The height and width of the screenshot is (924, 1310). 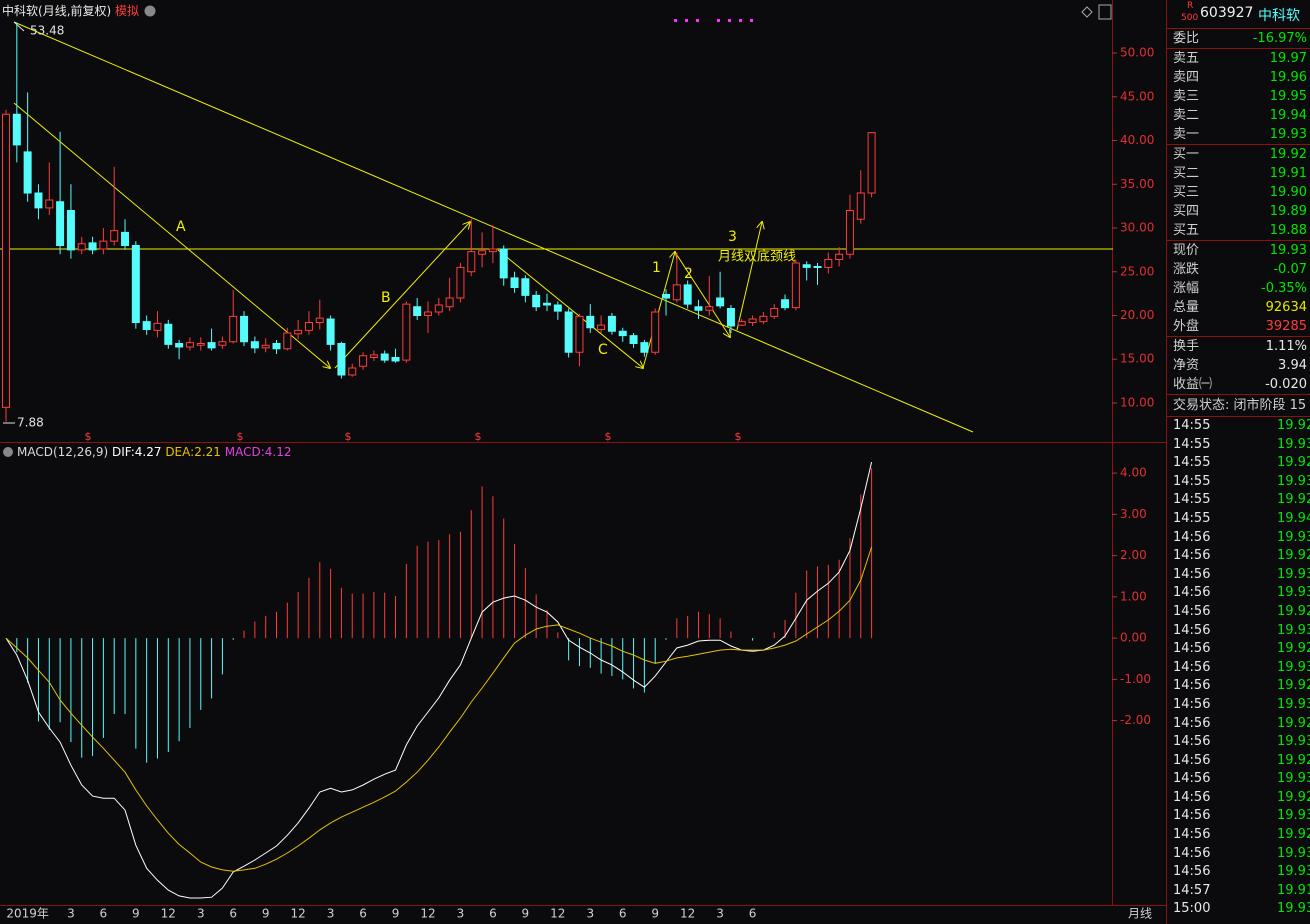 What do you see at coordinates (127, 11) in the screenshot?
I see `badge: 模拟` at bounding box center [127, 11].